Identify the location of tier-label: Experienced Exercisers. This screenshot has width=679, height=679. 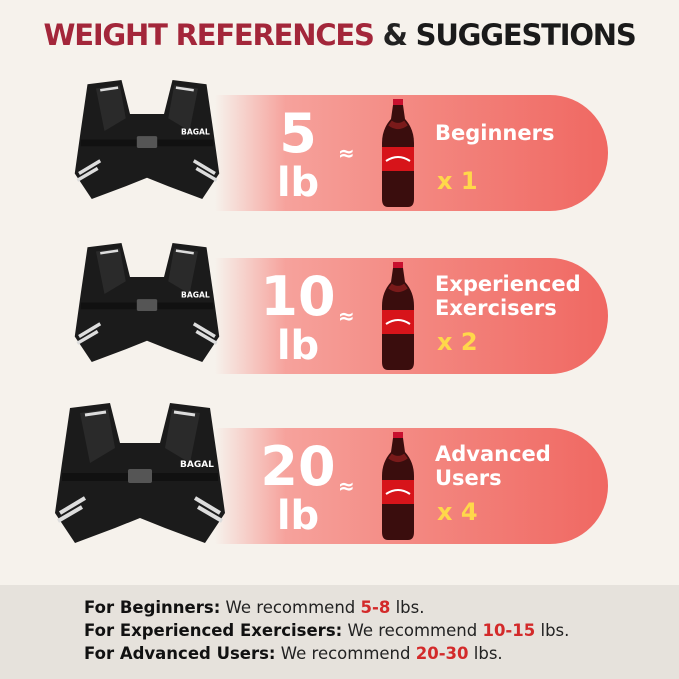
(508, 296).